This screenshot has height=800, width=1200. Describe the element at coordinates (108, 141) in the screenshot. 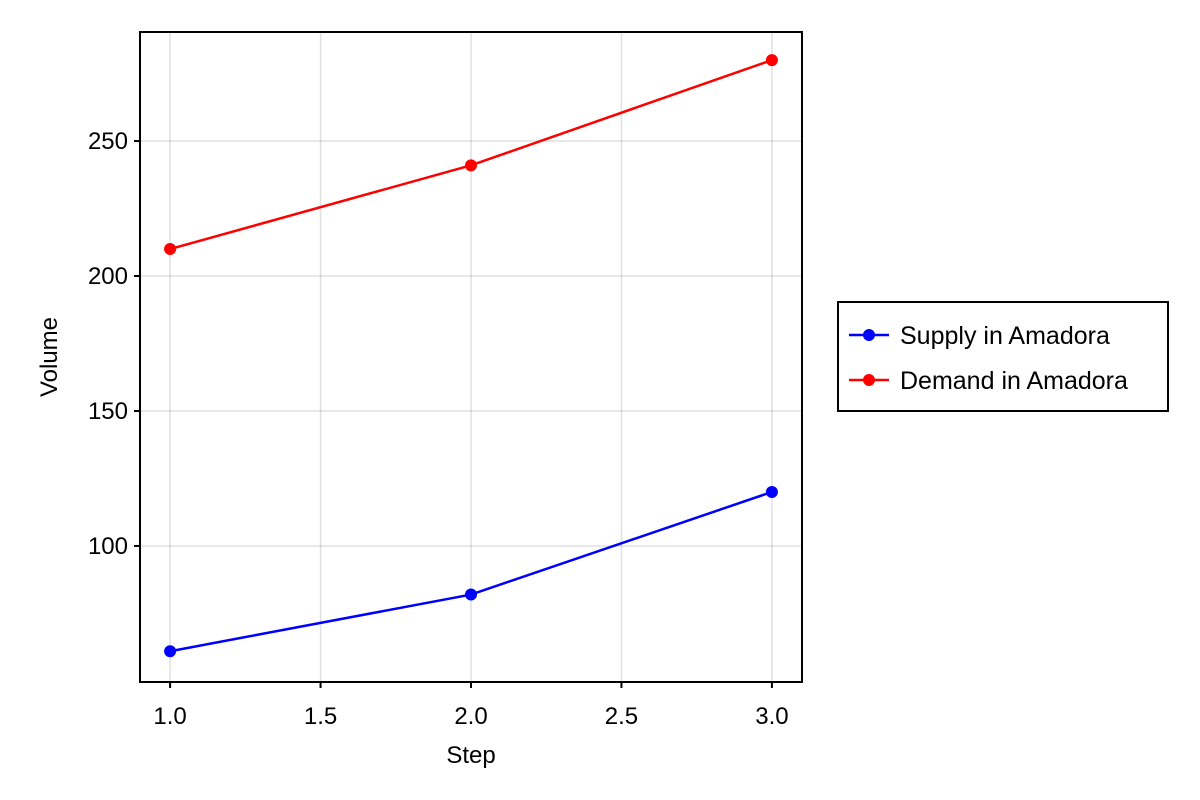

I see `y-tick-label: 250` at that location.